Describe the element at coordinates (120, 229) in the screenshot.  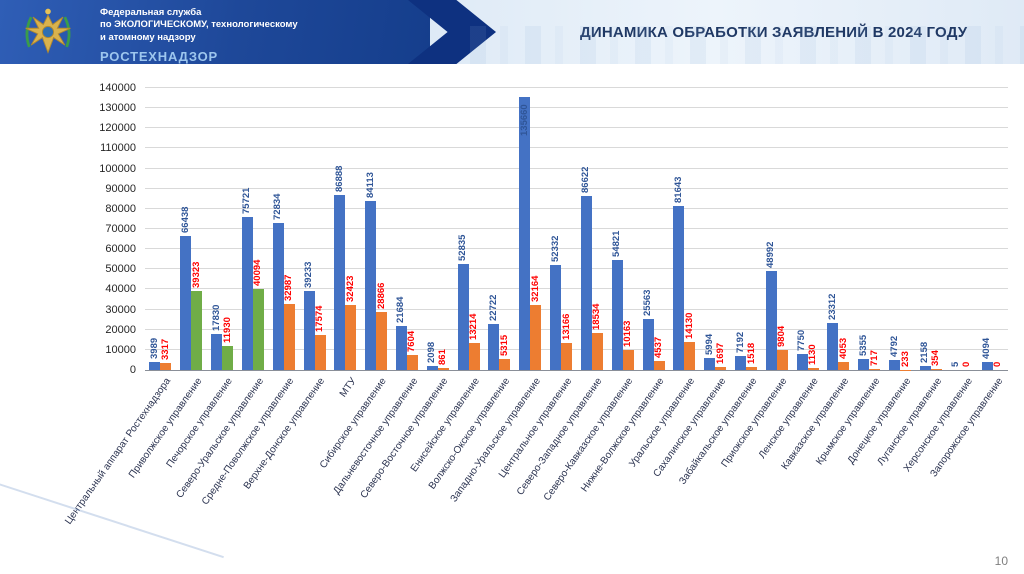
I see `y-tick-label: 70000` at that location.